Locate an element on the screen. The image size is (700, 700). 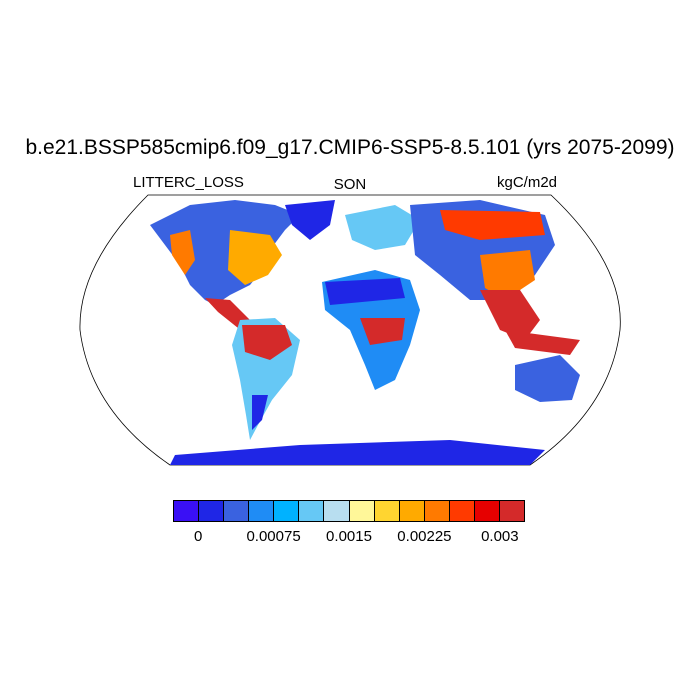
units-label: kgC/m2d is located at coordinates (527, 182).